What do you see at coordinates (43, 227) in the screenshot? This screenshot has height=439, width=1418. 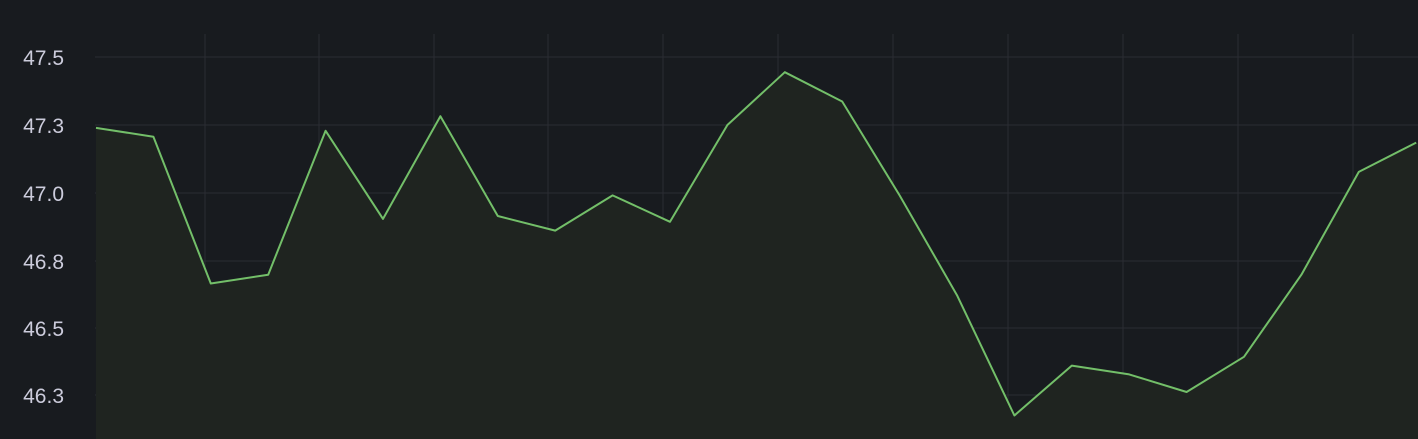 I see `y-axis: 47.5 47.3 47.0 46.8 46.5 46.3` at bounding box center [43, 227].